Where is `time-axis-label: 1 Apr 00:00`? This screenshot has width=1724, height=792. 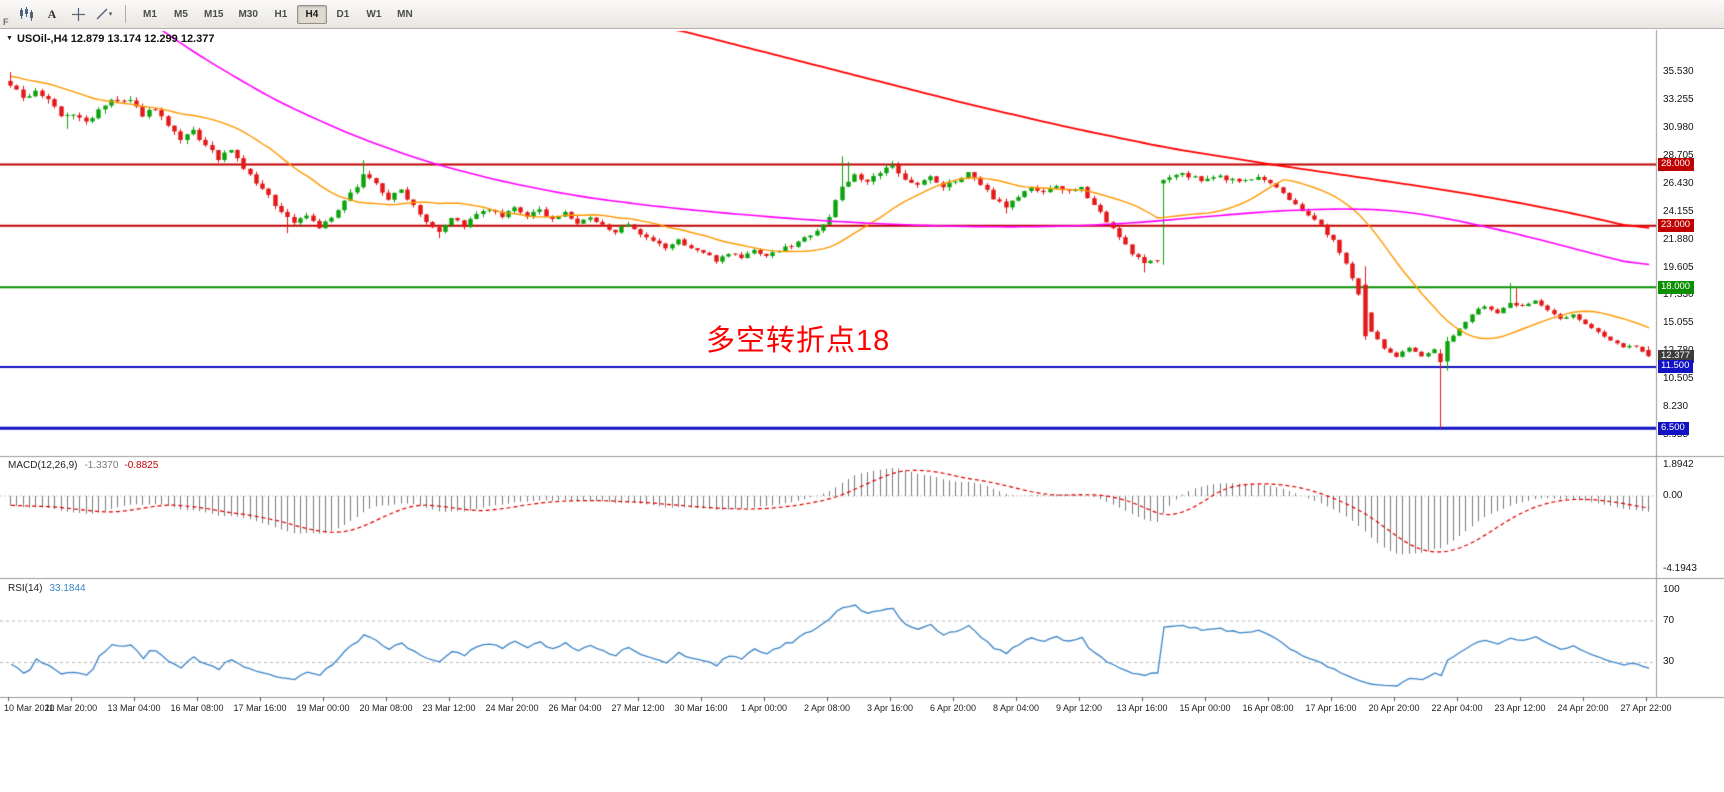
time-axis-label: 1 Apr 00:00 is located at coordinates (764, 708).